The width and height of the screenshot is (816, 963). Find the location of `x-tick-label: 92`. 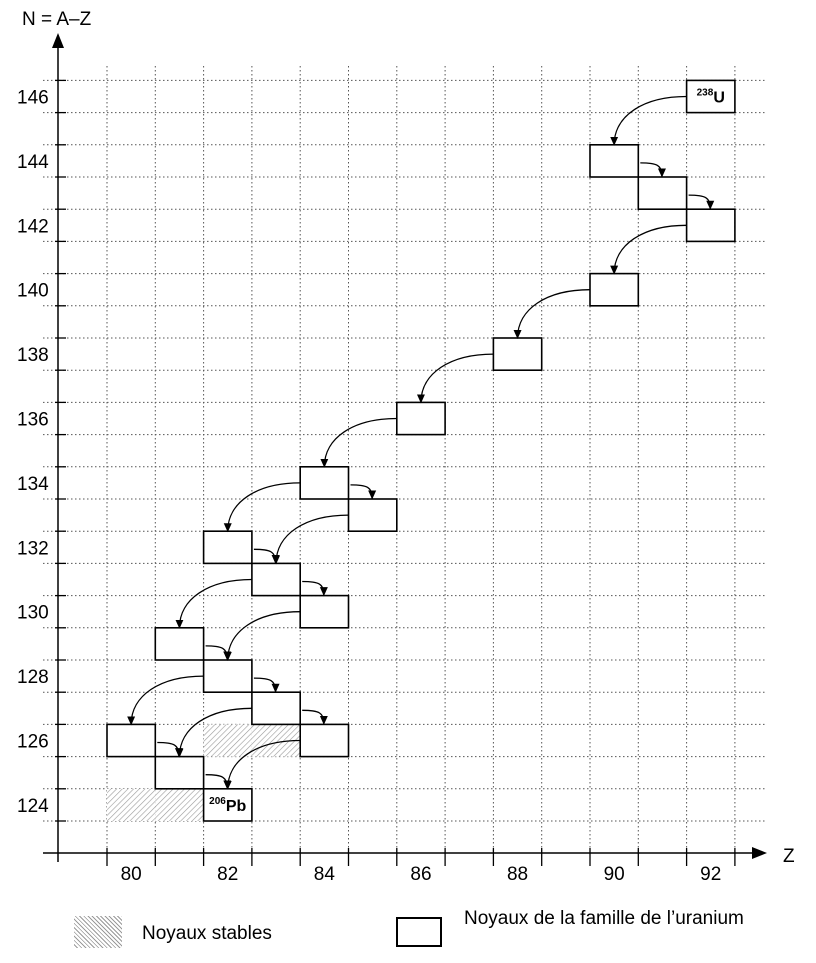

x-tick-label: 92 is located at coordinates (710, 874).